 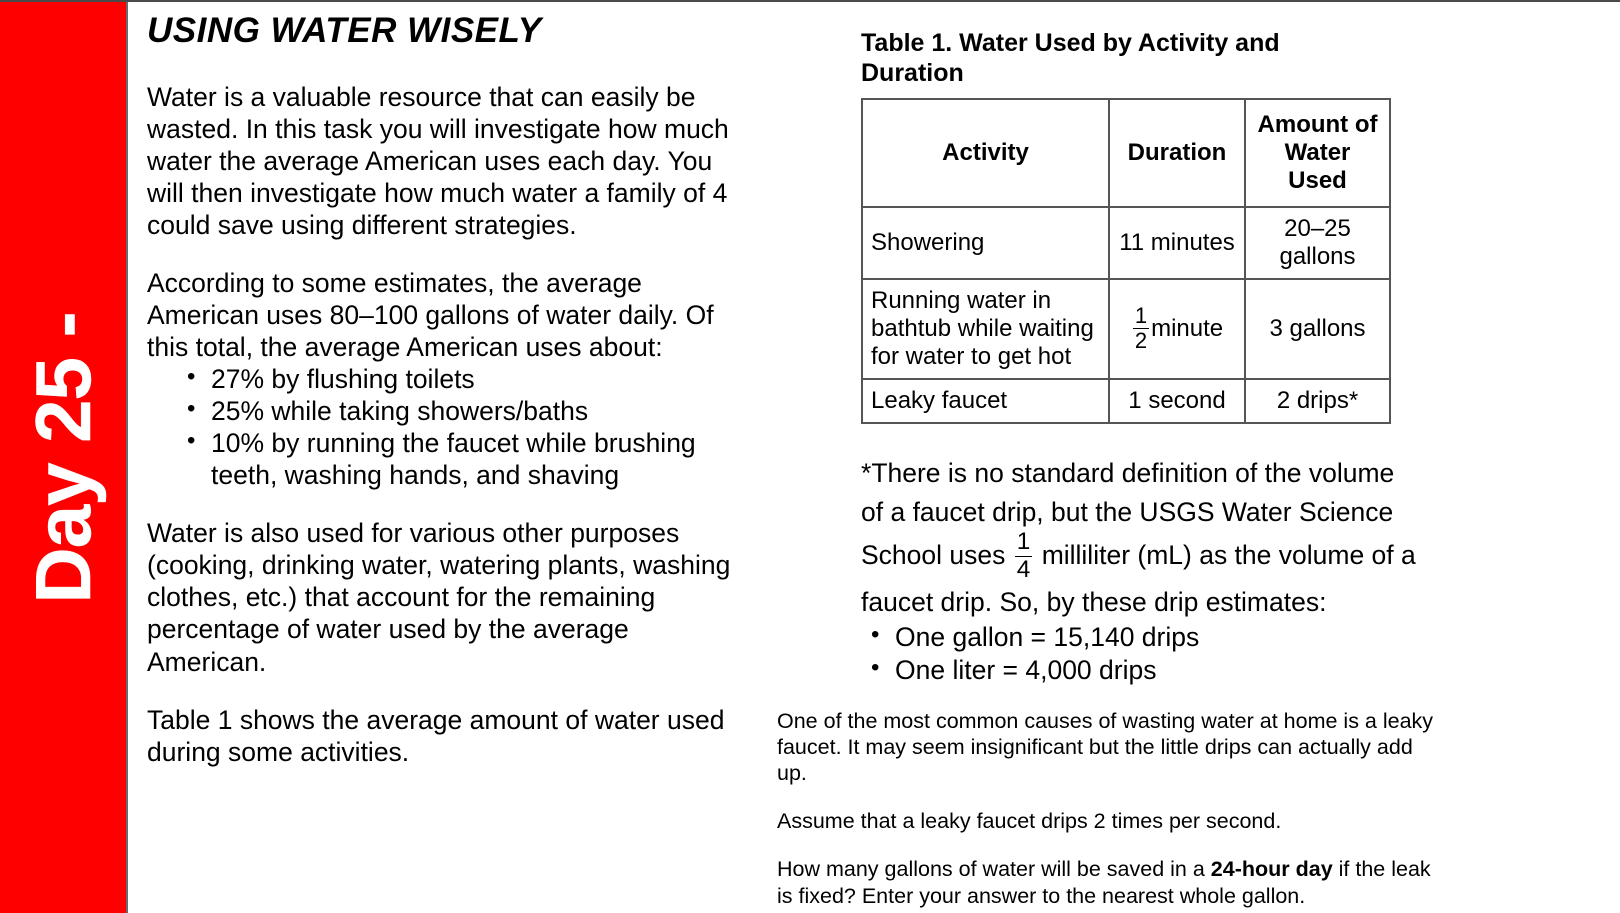 What do you see at coordinates (1317, 153) in the screenshot?
I see `column-header-amount: Amount of Water Used` at bounding box center [1317, 153].